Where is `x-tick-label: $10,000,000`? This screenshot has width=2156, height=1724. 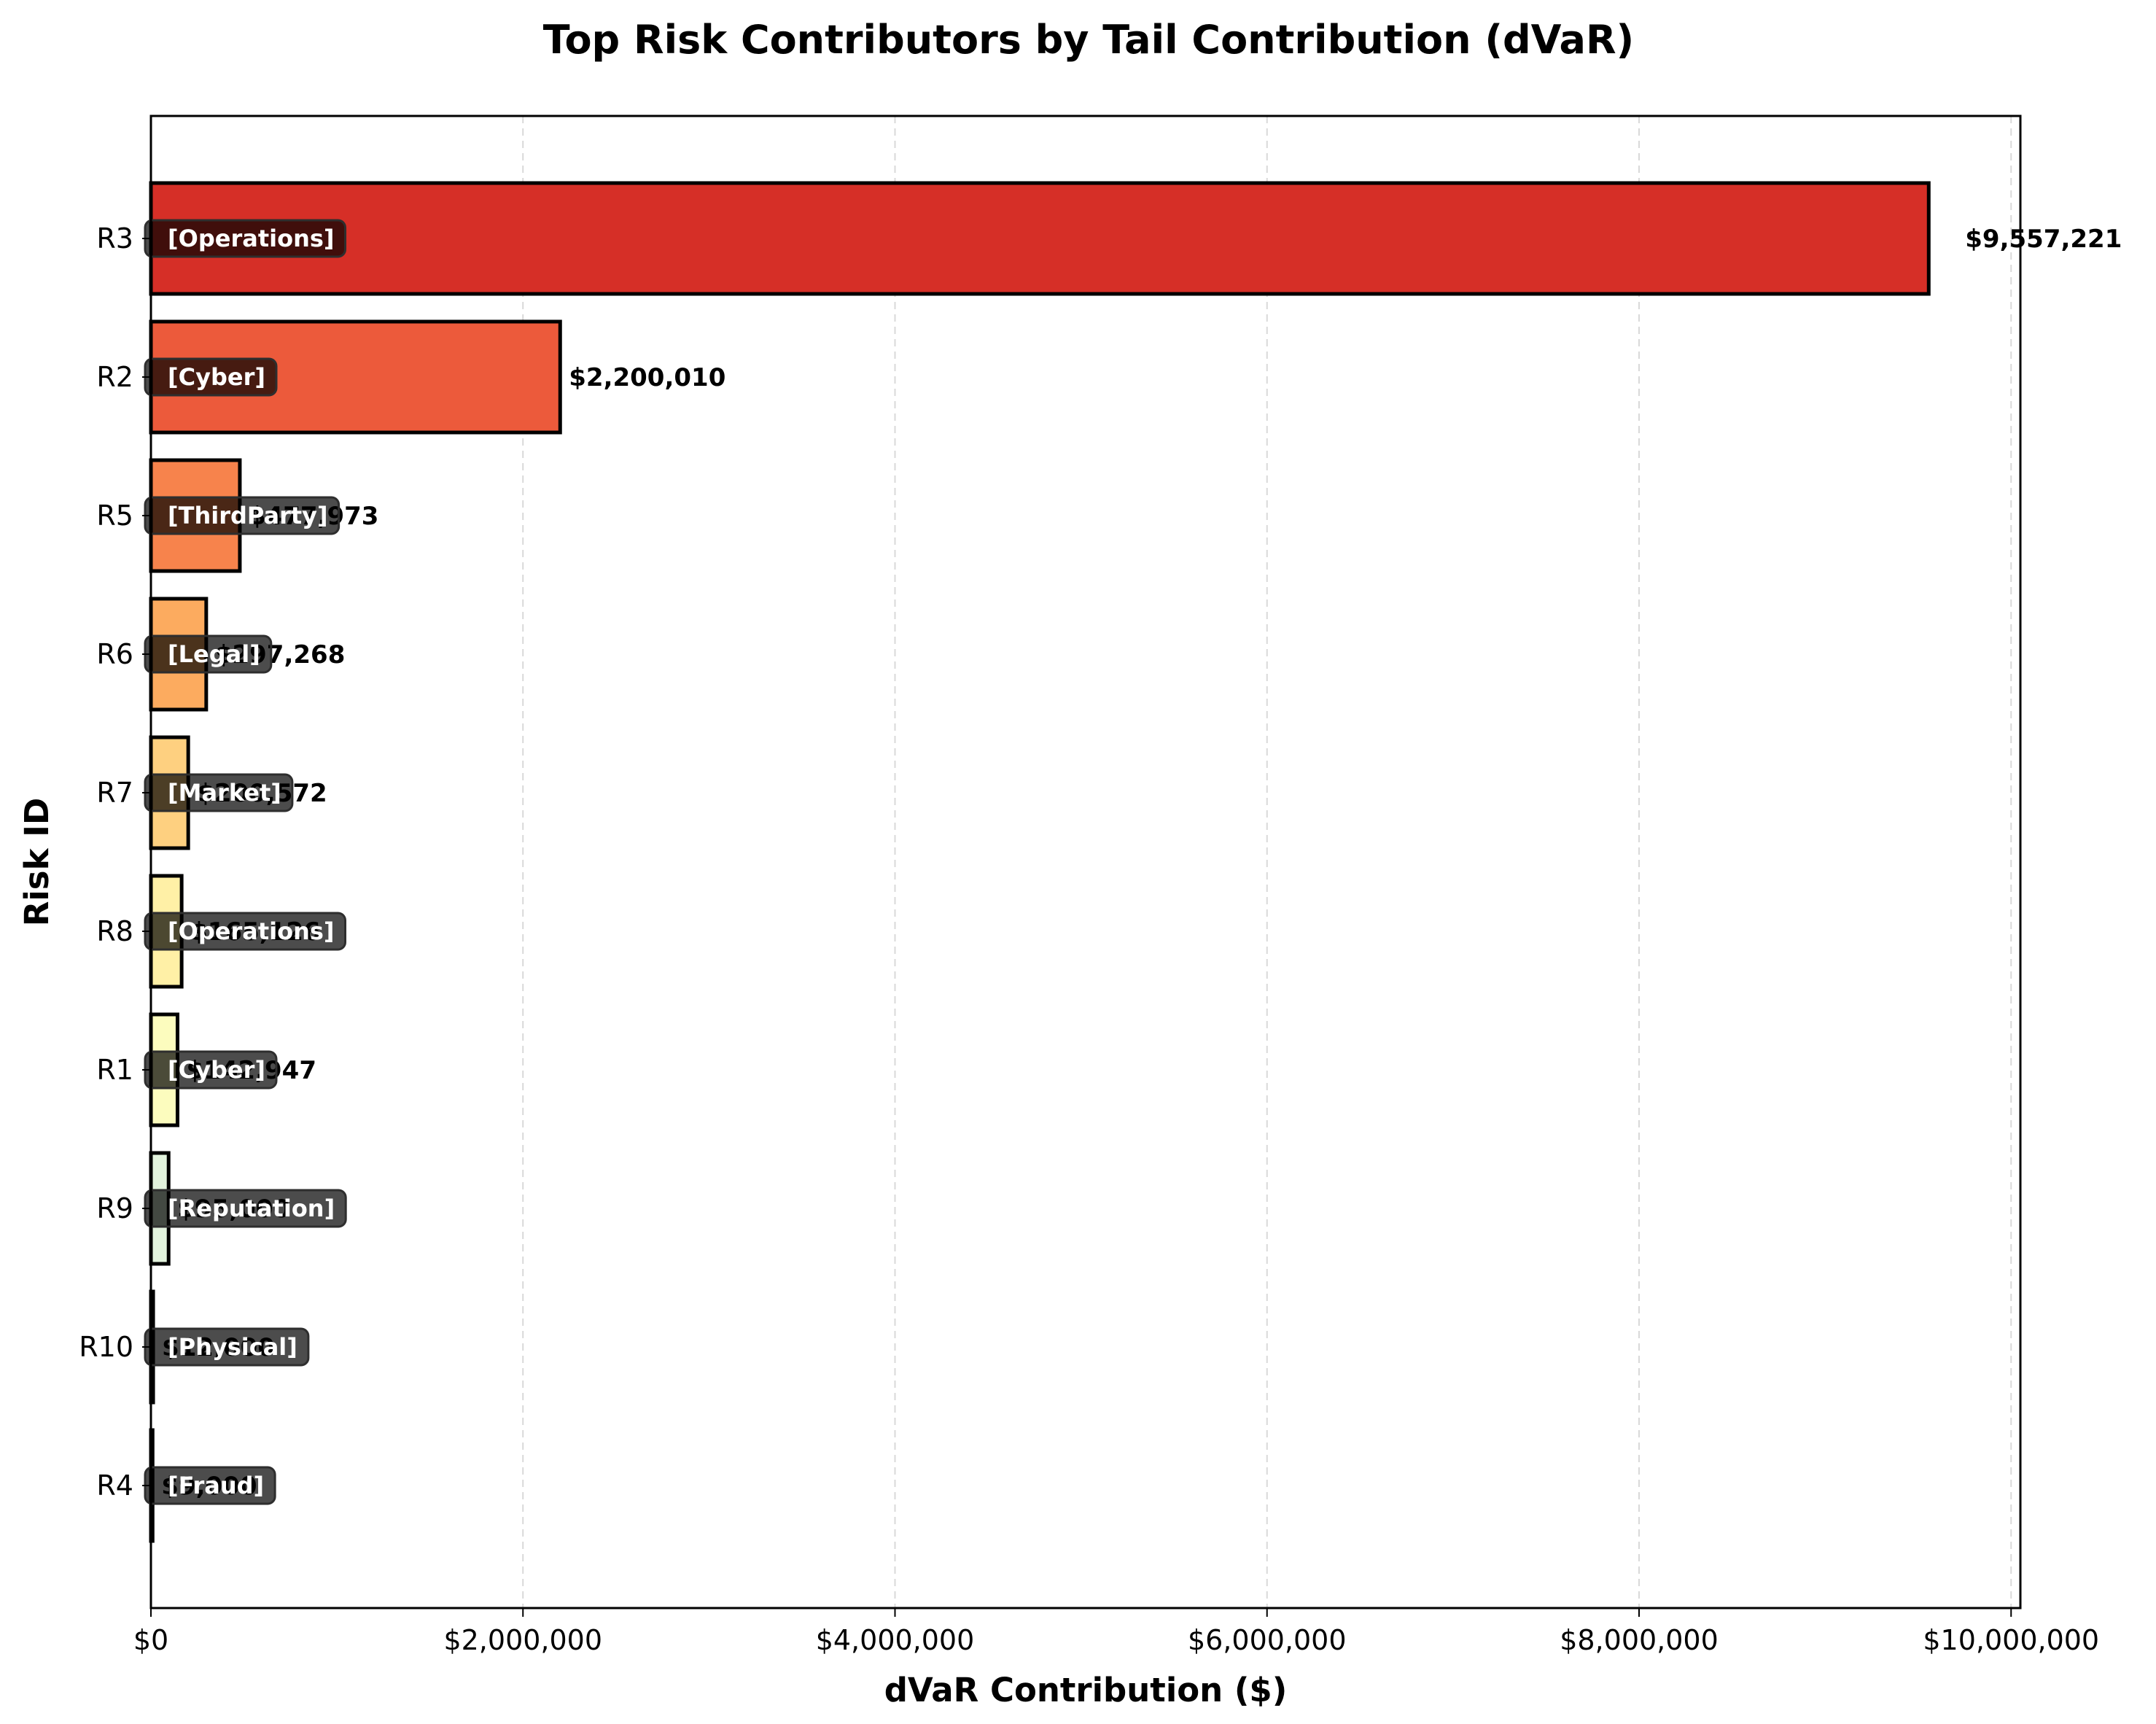 x-tick-label: $10,000,000 is located at coordinates (2011, 1640).